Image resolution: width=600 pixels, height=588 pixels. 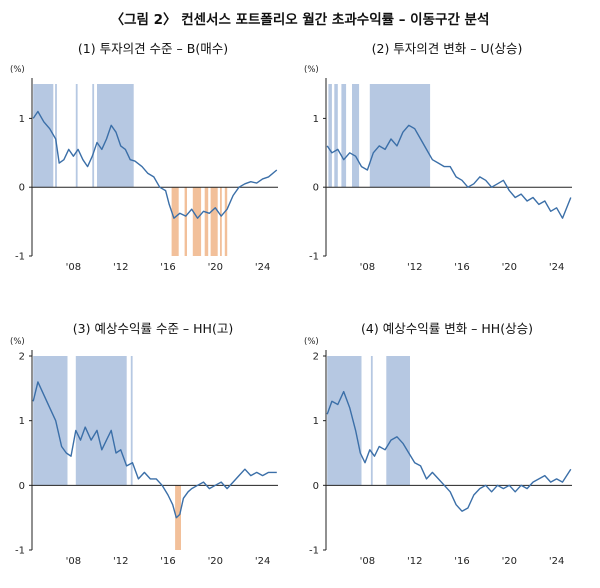 What do you see at coordinates (447, 48) in the screenshot?
I see `panel-title: (2) 투자의견 변화 – U(상승)` at bounding box center [447, 48].